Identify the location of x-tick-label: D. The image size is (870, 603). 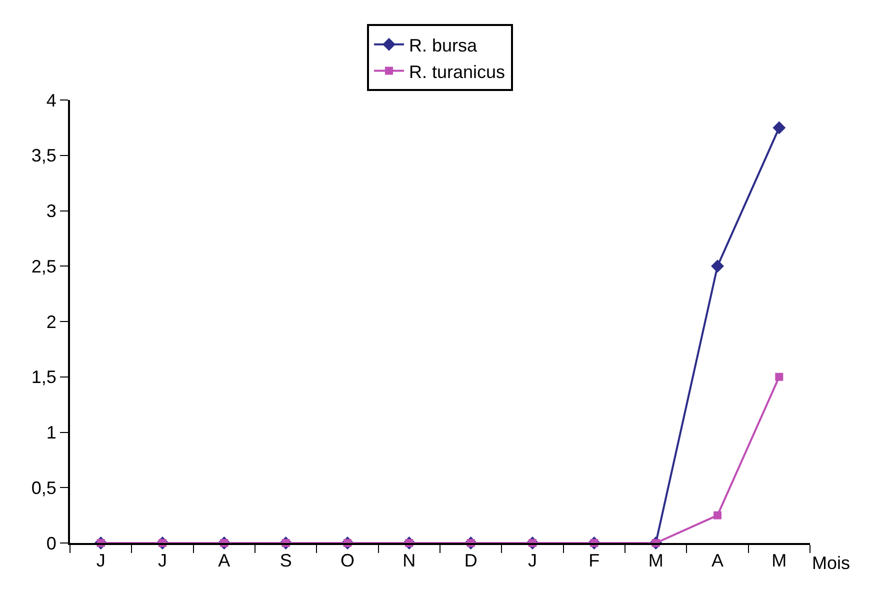
(471, 560).